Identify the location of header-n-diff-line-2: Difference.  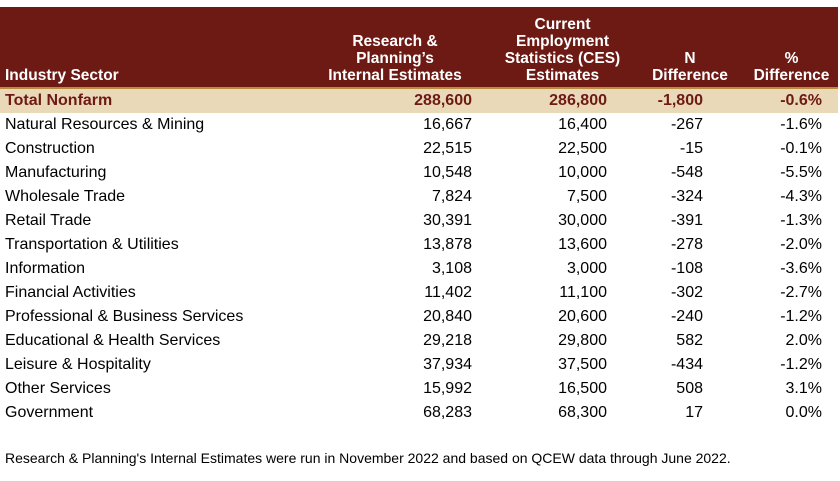
(690, 75).